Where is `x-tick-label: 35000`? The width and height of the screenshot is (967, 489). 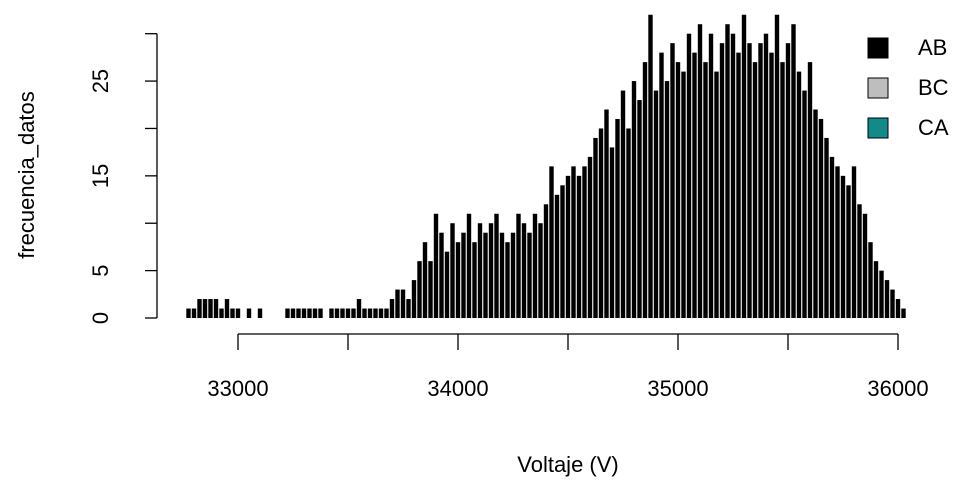
x-tick-label: 35000 is located at coordinates (677, 388).